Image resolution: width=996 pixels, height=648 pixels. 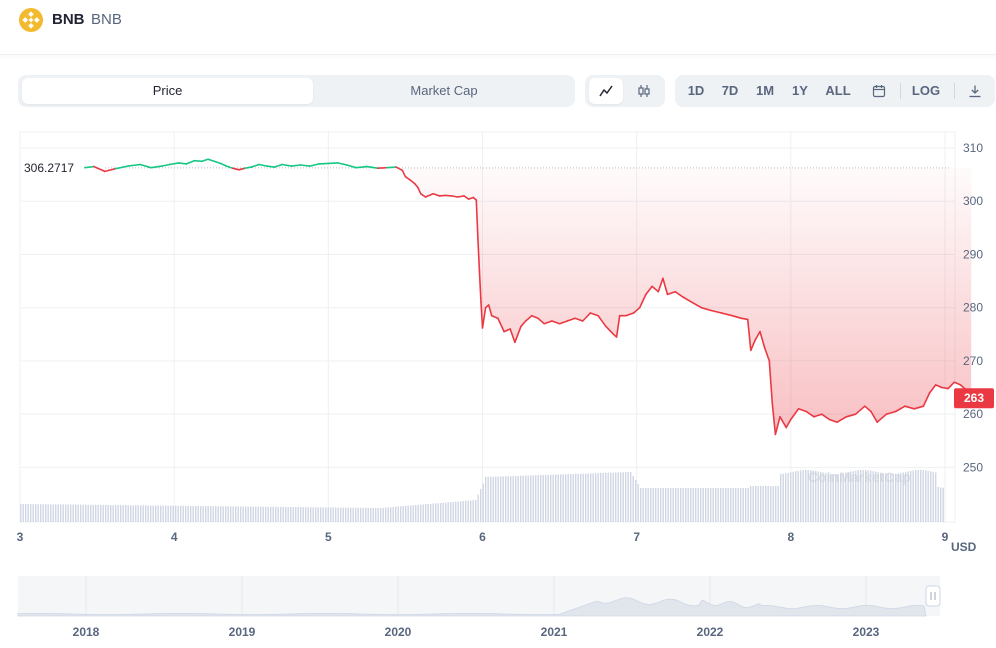 What do you see at coordinates (975, 91) in the screenshot?
I see `download-button` at bounding box center [975, 91].